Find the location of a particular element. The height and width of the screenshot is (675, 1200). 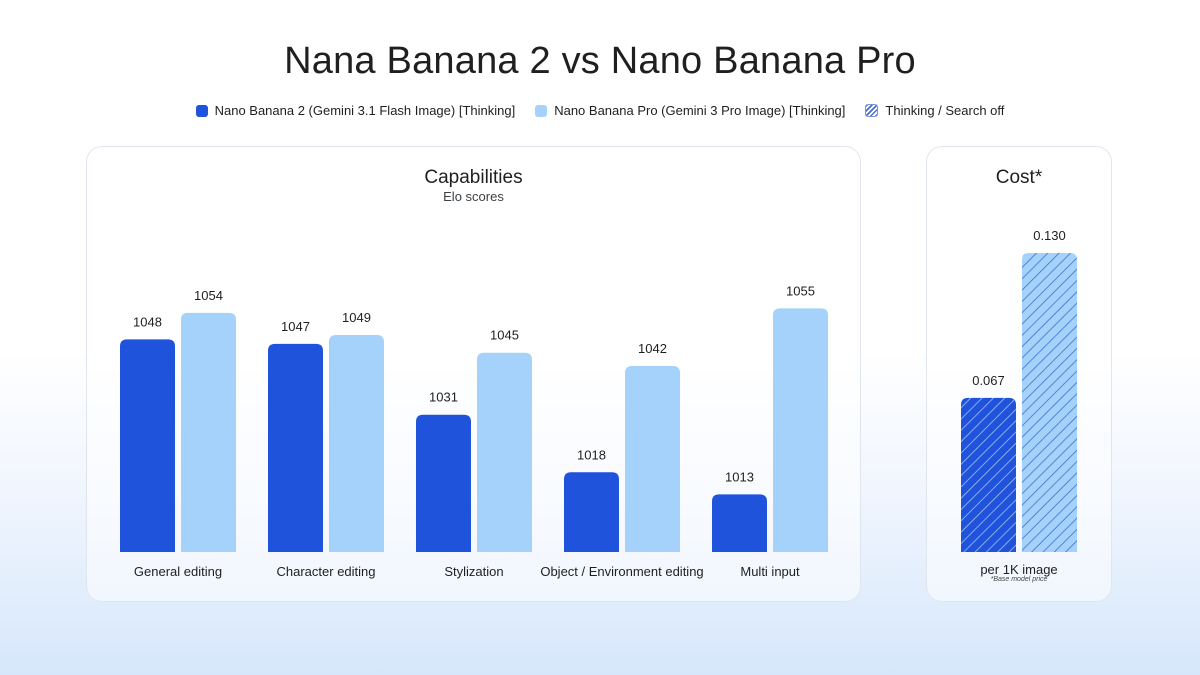

data-label: 1055 is located at coordinates (800, 290).